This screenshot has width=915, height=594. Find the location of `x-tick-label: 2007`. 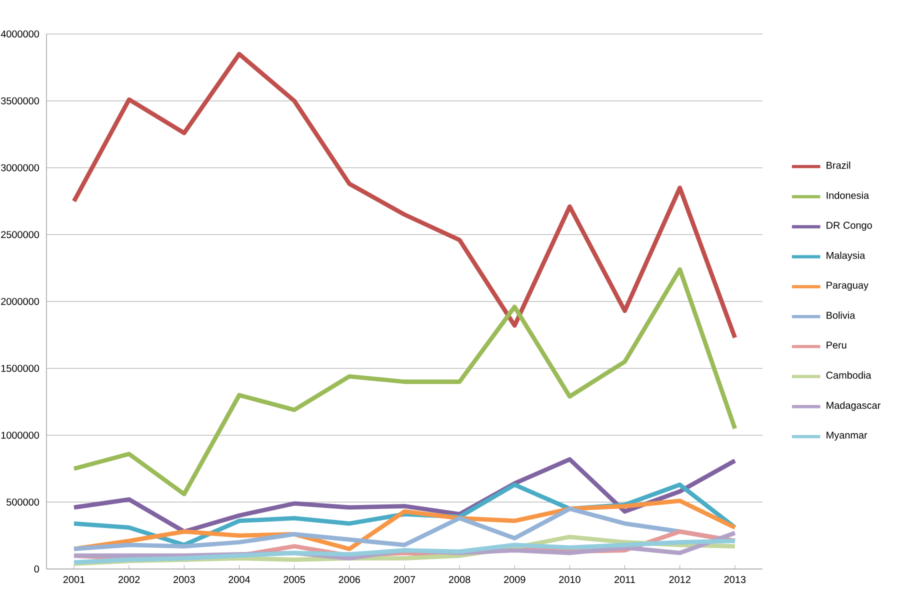

x-tick-label: 2007 is located at coordinates (405, 580).